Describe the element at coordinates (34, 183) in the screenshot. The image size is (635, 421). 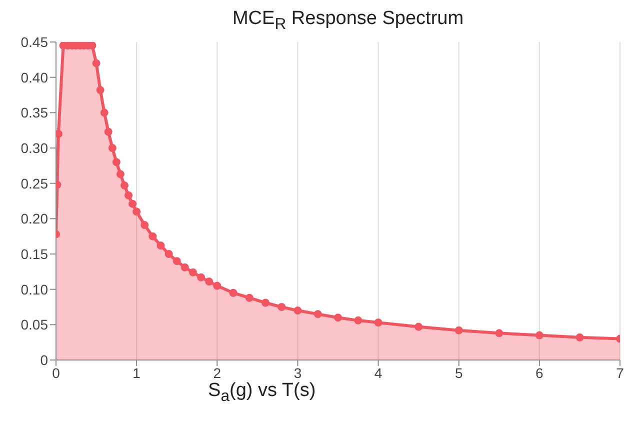
I see `y-tick-label: 0.25` at that location.